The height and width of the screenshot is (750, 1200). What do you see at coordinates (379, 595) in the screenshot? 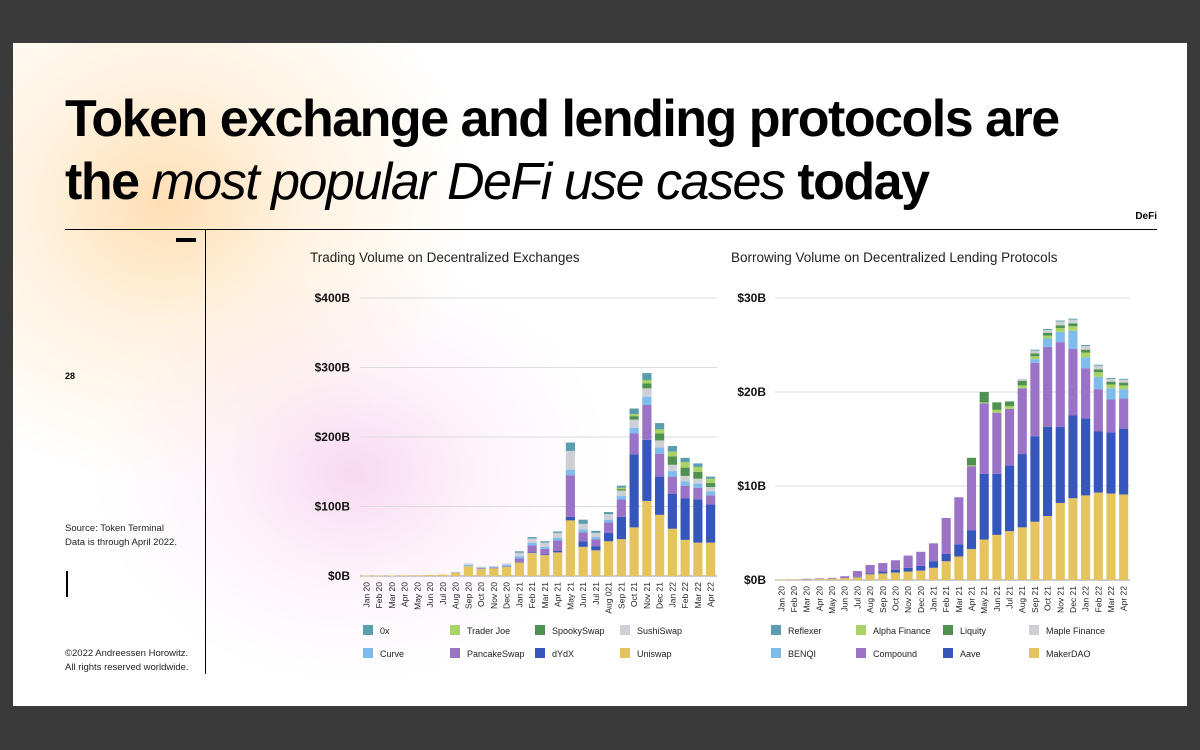
I see `chart1-x-tick-label: Feb 20` at bounding box center [379, 595].